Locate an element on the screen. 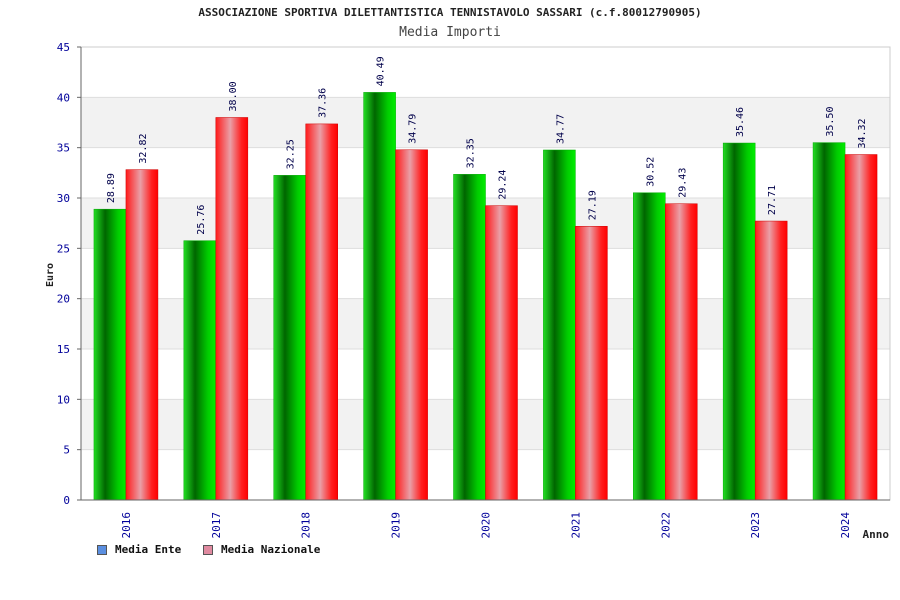 The width and height of the screenshot is (900, 600). y-tick-label: 35 is located at coordinates (63, 148).